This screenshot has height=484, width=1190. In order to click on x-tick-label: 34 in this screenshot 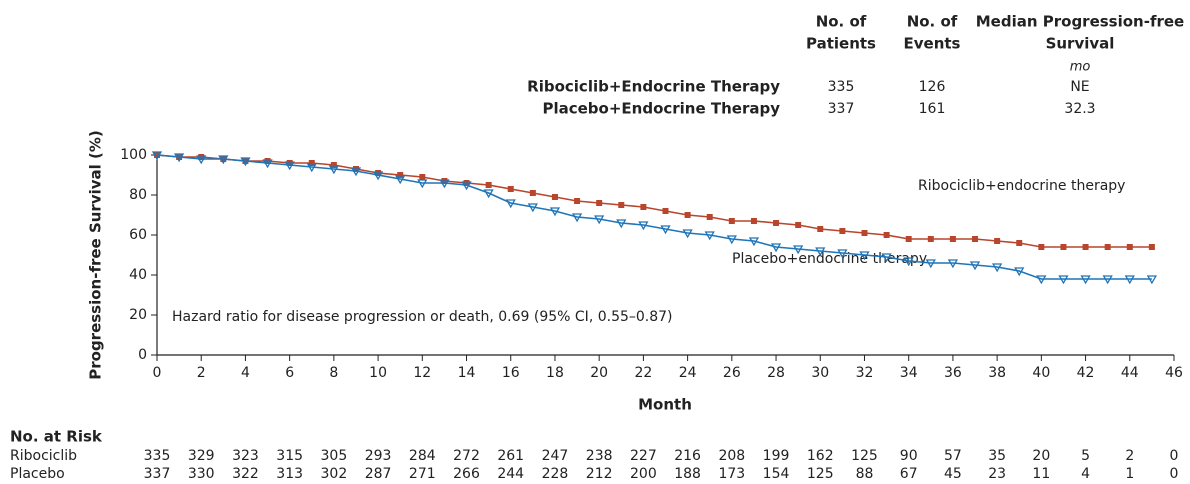, I will do `click(909, 373)`.